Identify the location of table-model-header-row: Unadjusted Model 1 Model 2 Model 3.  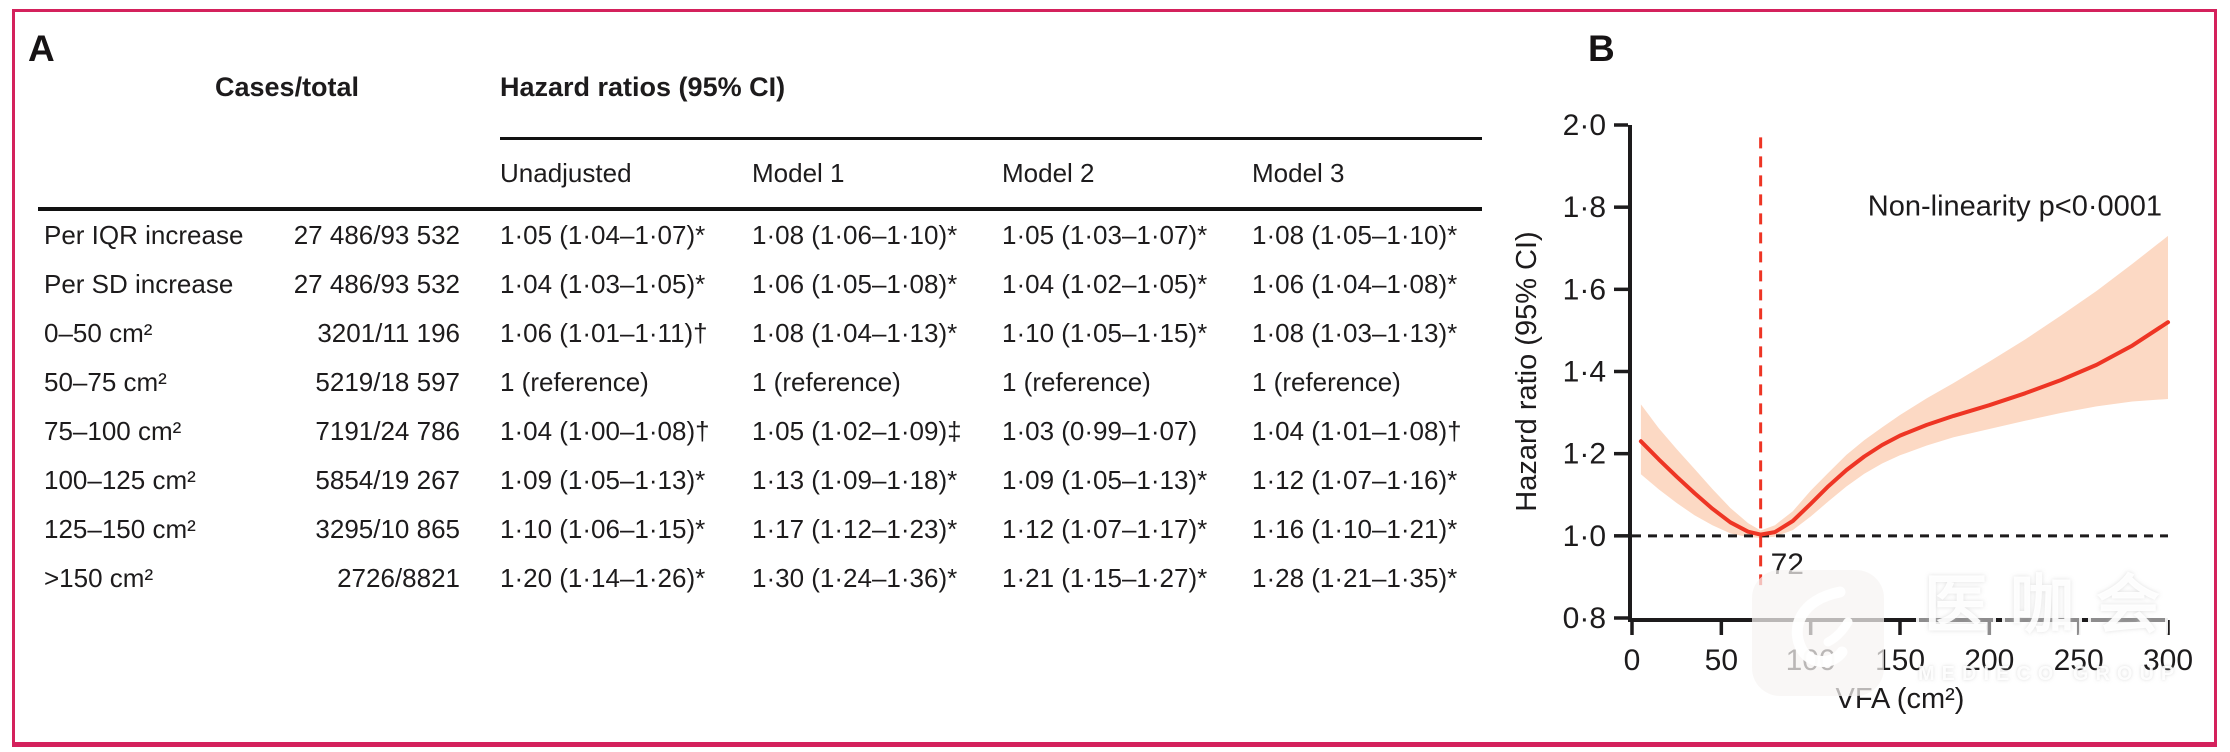
(760, 175).